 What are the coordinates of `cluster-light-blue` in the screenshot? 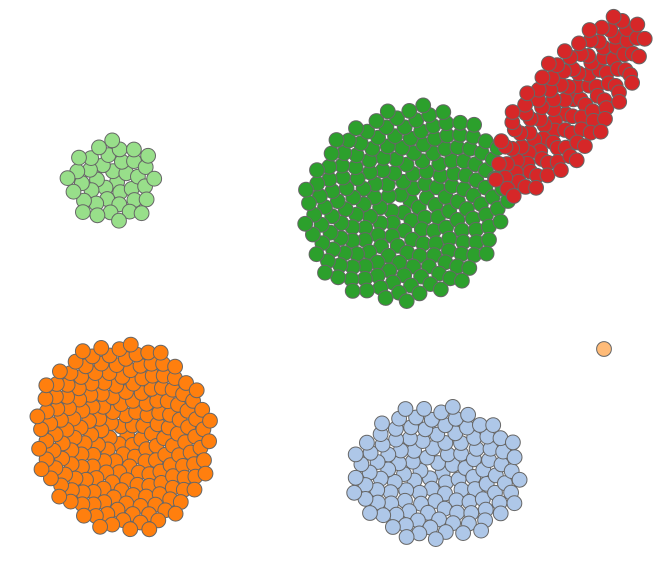 It's located at (437, 473).